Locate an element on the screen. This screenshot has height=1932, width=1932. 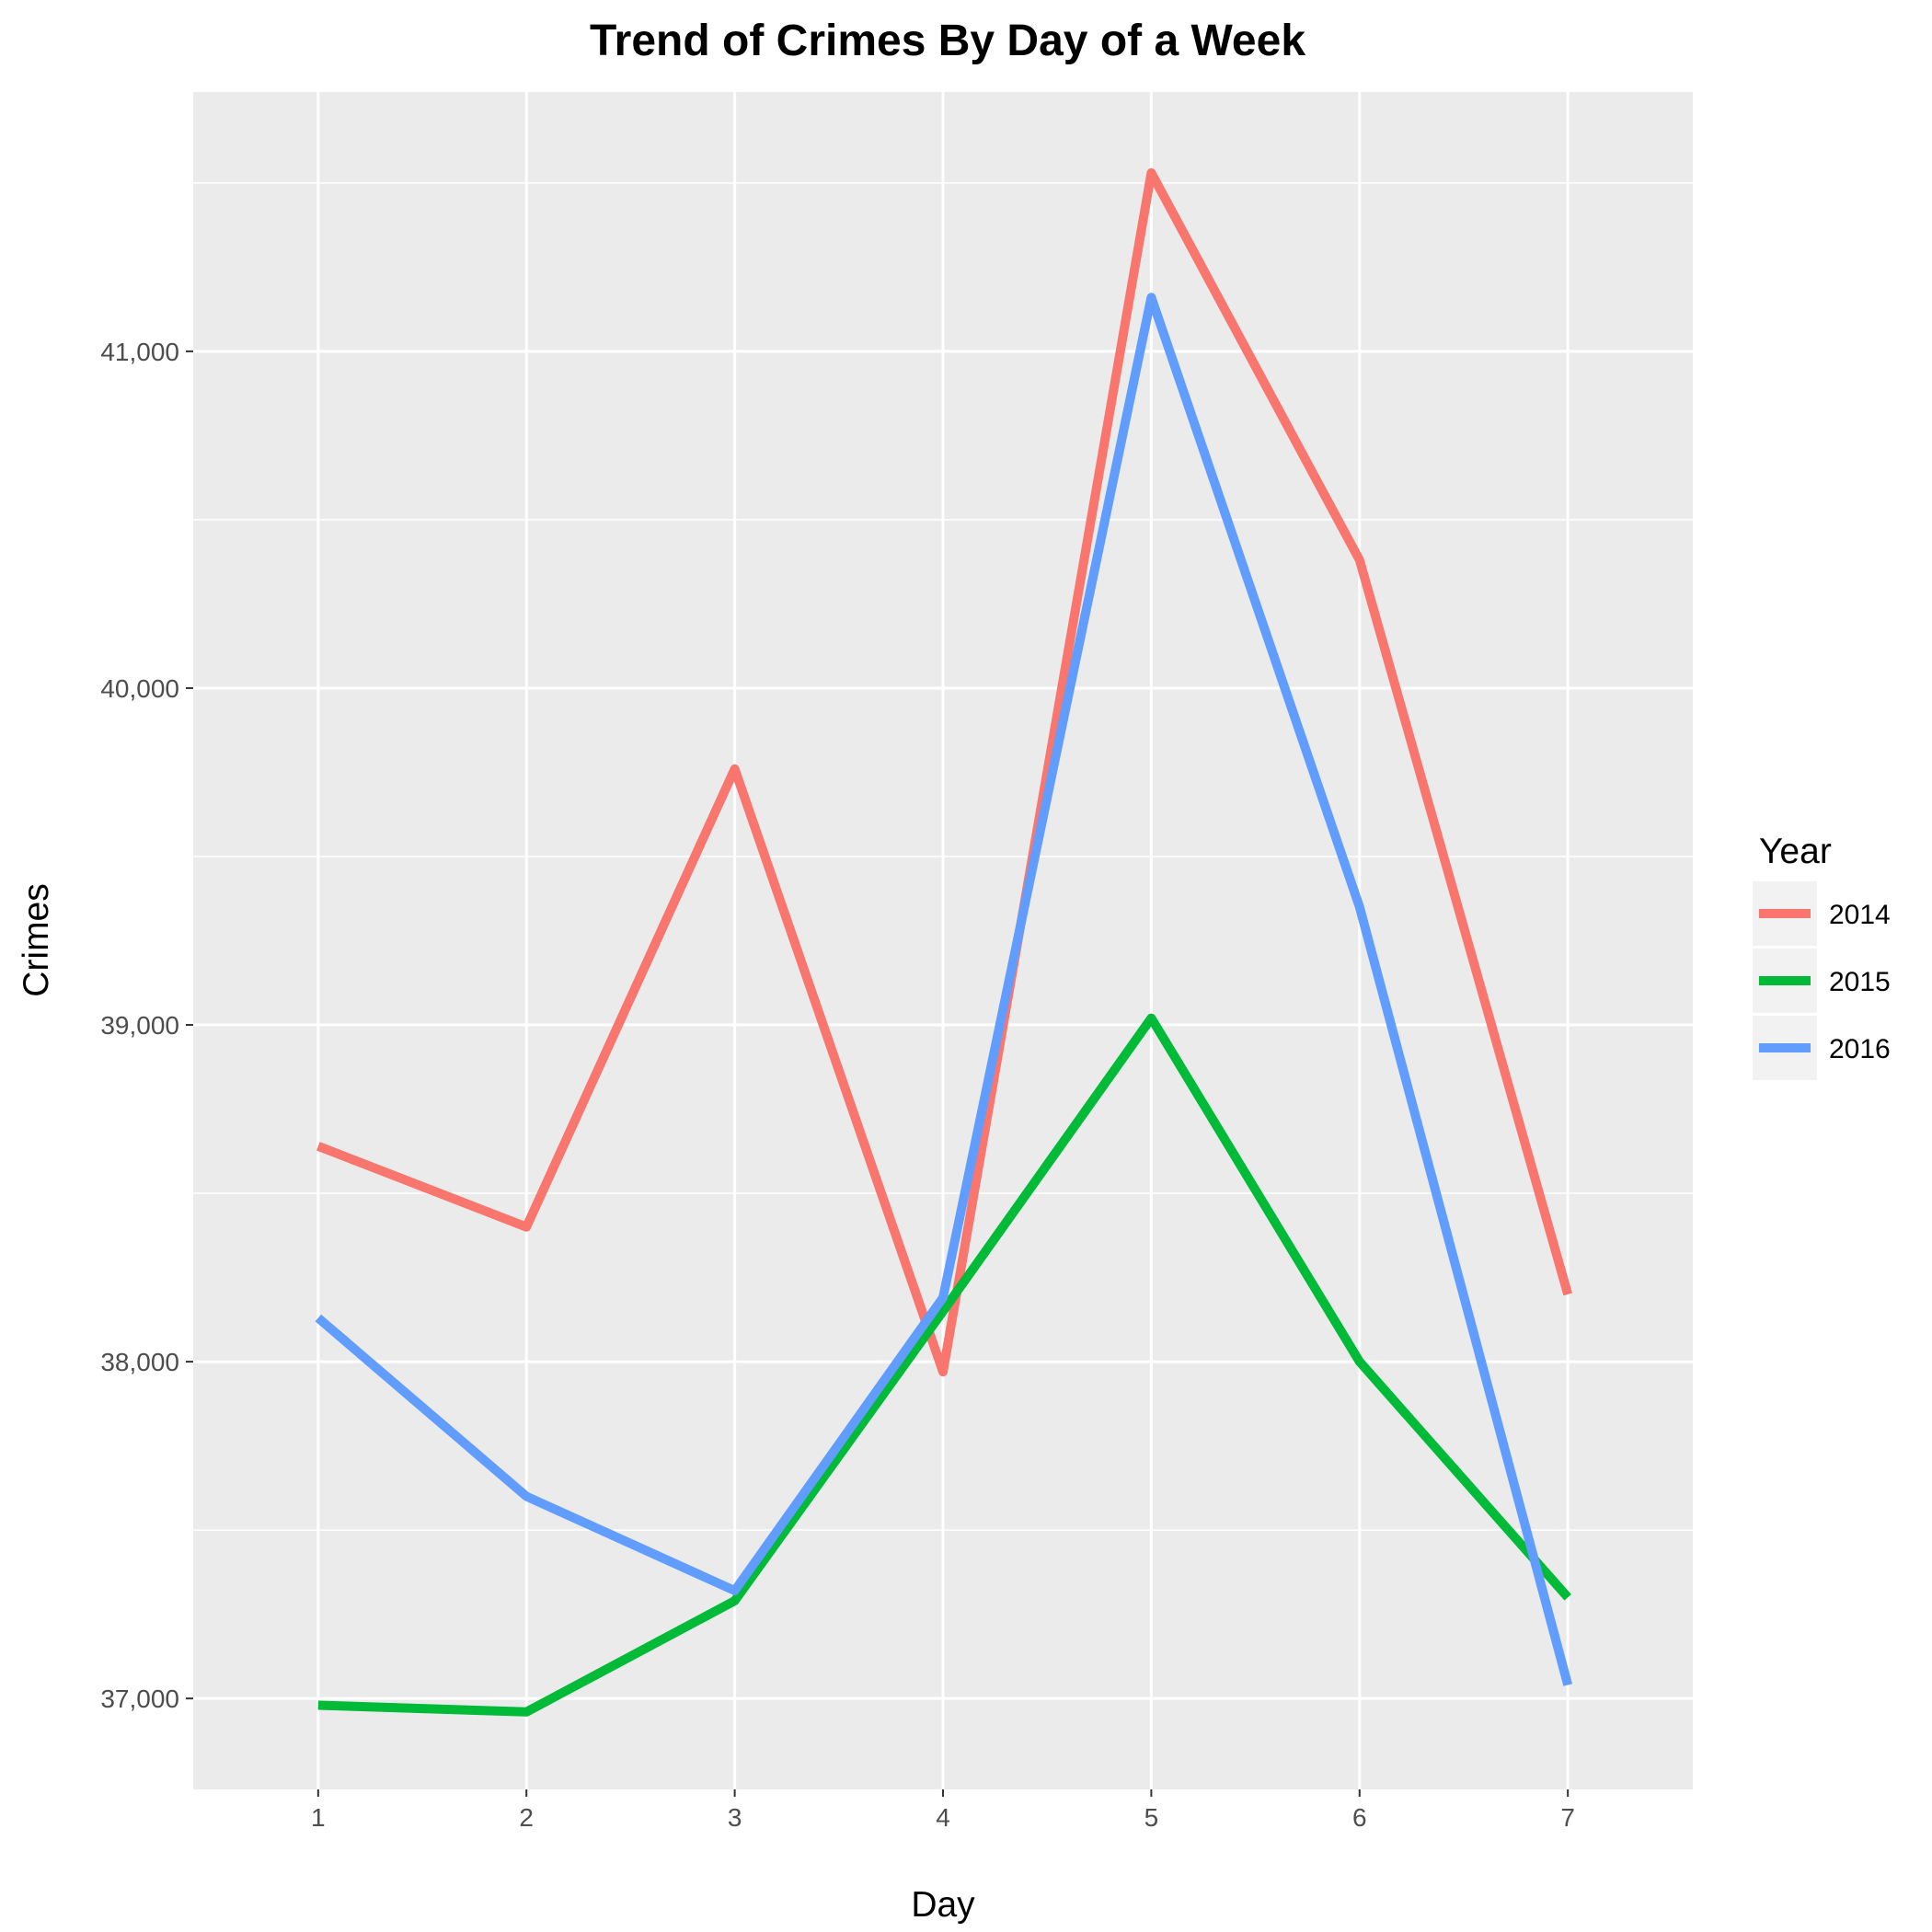
legend-label: 2016 is located at coordinates (1860, 1049).